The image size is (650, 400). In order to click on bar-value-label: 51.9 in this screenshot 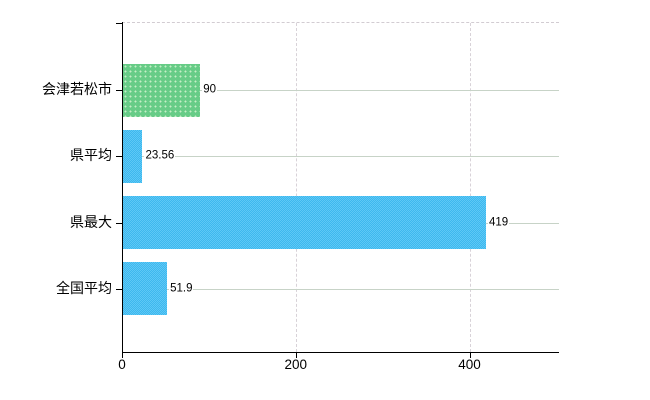, I will do `click(181, 289)`.